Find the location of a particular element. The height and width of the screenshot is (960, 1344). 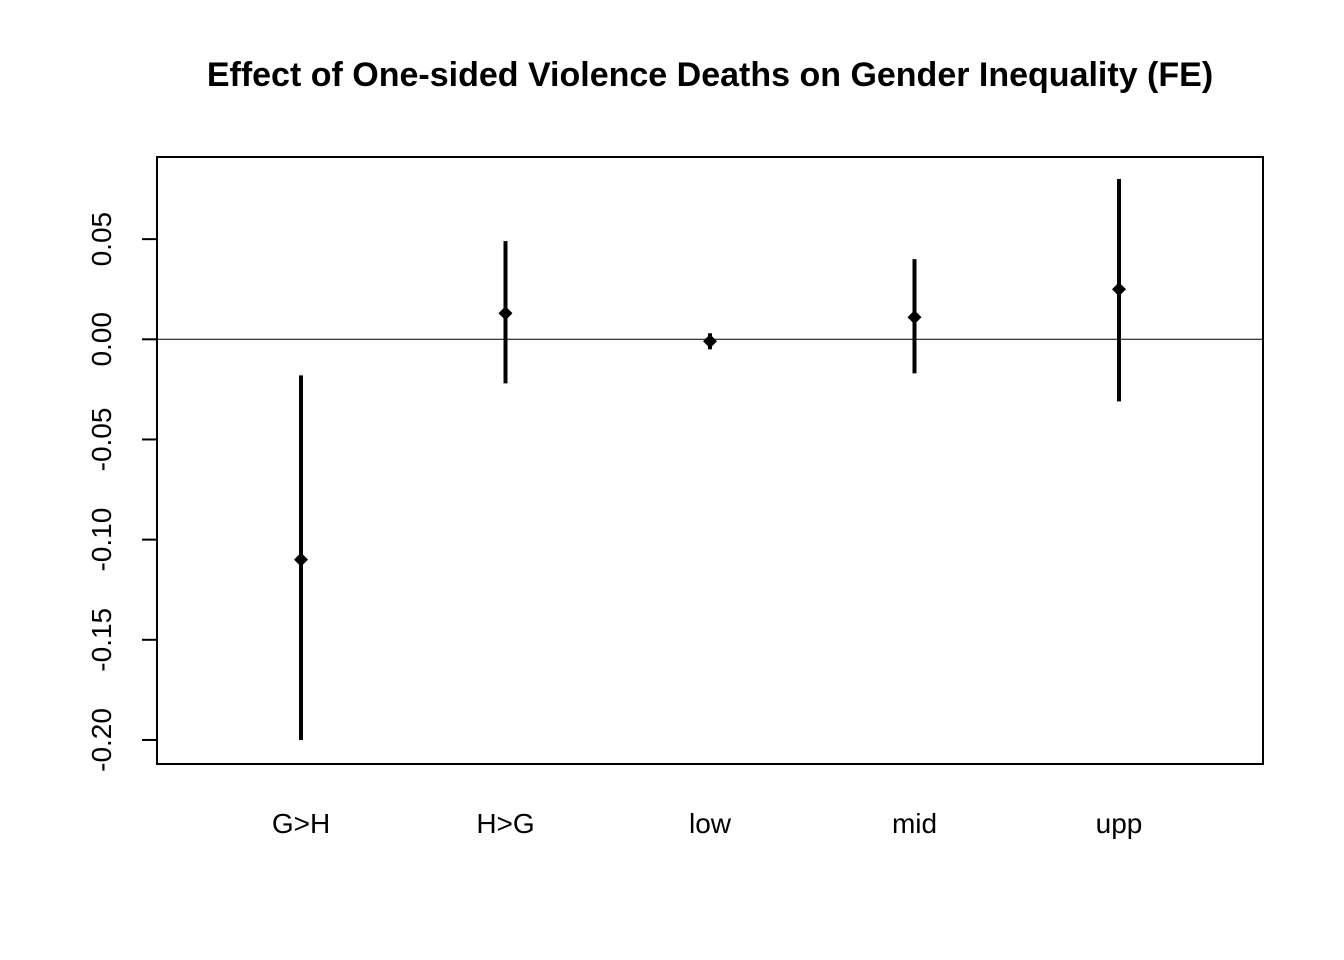

y-tick-label: -0.20 is located at coordinates (101, 740).